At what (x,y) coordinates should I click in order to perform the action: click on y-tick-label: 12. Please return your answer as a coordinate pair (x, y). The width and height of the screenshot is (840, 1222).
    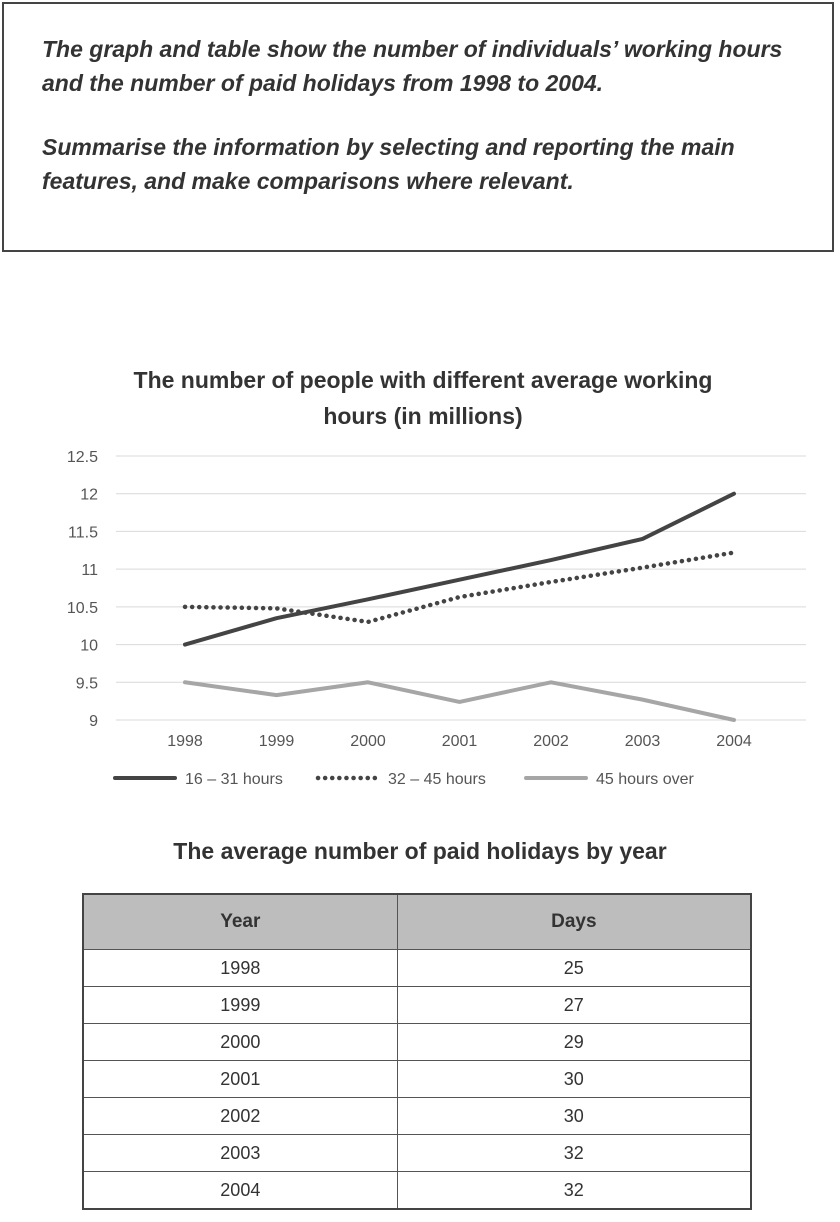
    Looking at the image, I should click on (89, 495).